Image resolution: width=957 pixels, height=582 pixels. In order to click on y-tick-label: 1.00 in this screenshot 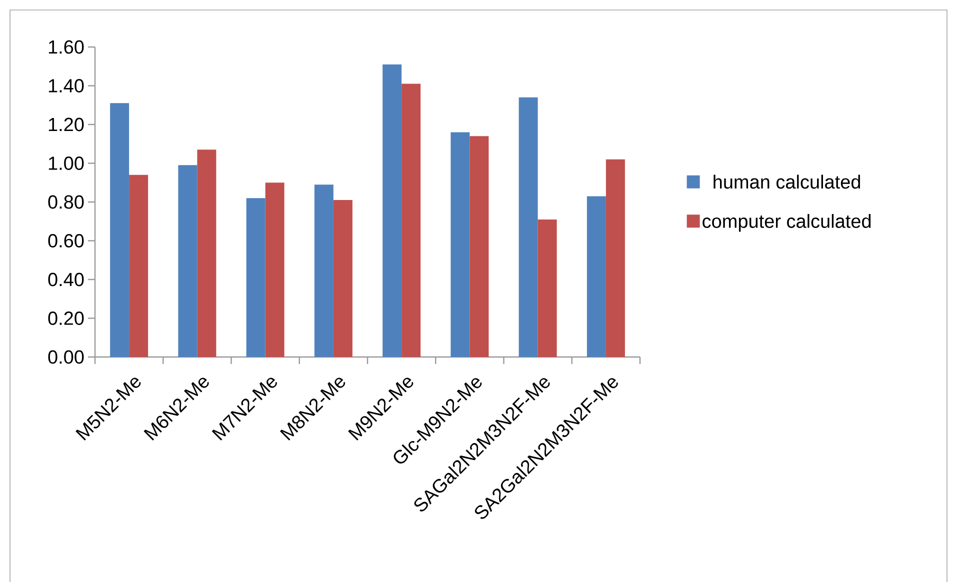, I will do `click(66, 163)`.